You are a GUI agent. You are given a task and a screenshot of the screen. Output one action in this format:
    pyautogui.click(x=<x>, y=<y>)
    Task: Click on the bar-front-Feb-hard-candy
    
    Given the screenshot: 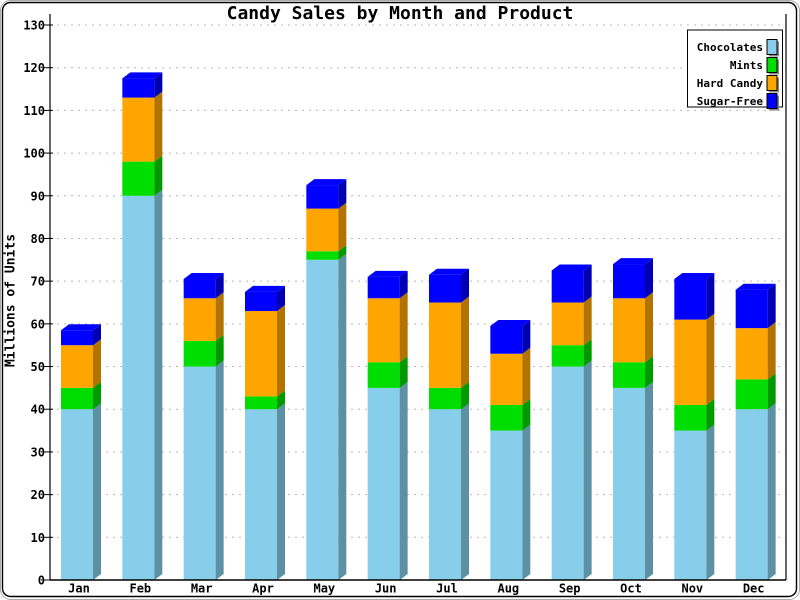 What is the action you would take?
    pyautogui.click(x=138, y=129)
    